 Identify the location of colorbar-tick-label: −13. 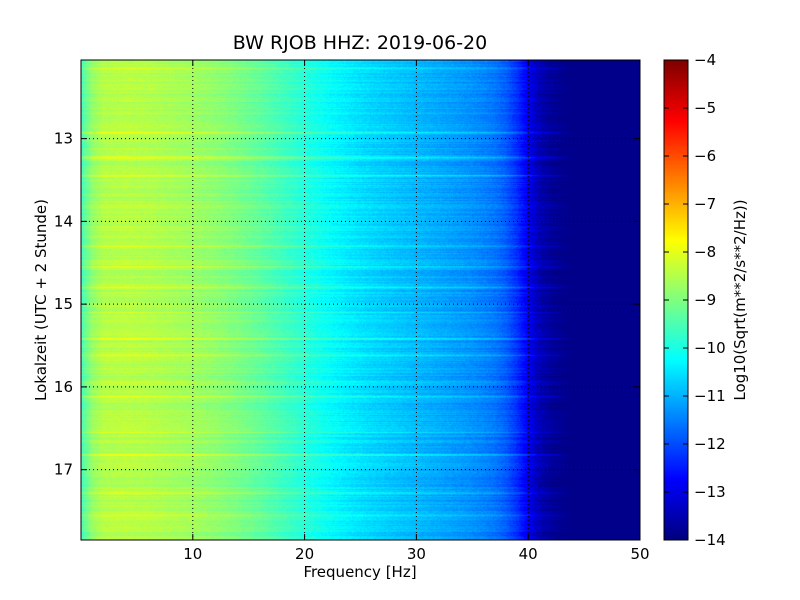
(710, 492).